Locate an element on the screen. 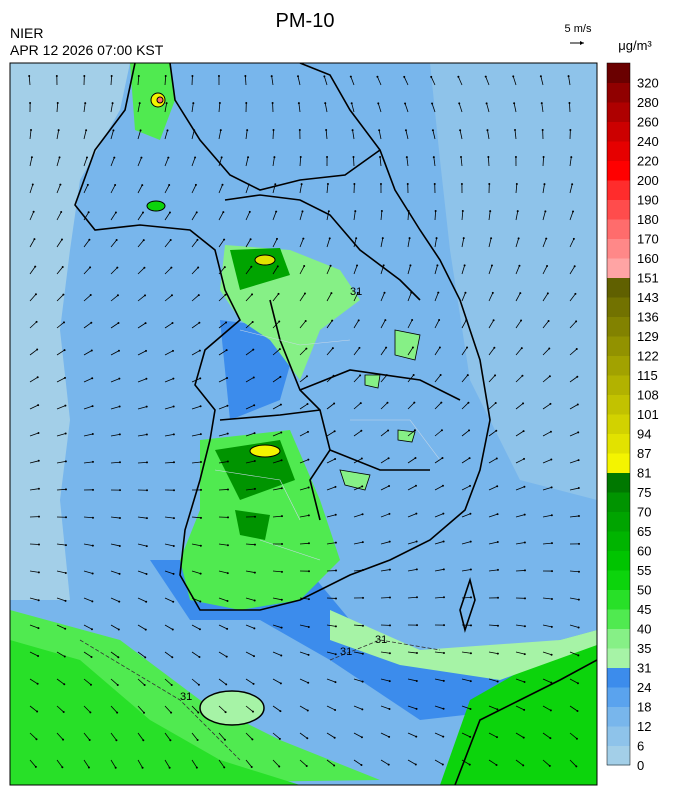 This screenshot has width=673, height=800. colorbar-label: 94 is located at coordinates (644, 434).